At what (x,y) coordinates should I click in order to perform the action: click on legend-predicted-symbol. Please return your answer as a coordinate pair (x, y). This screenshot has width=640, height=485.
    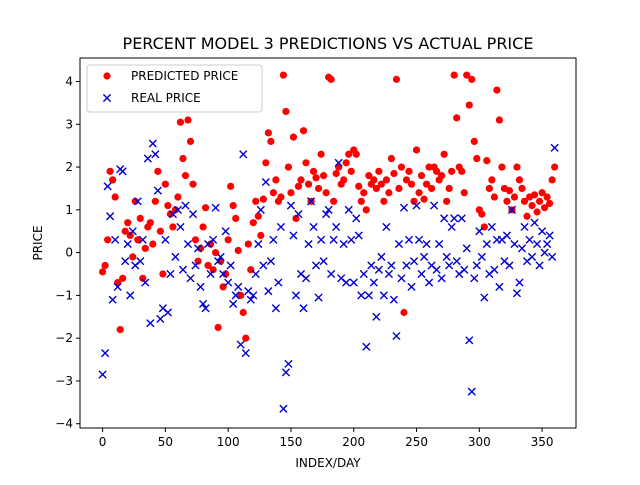
    Looking at the image, I should click on (107, 76).